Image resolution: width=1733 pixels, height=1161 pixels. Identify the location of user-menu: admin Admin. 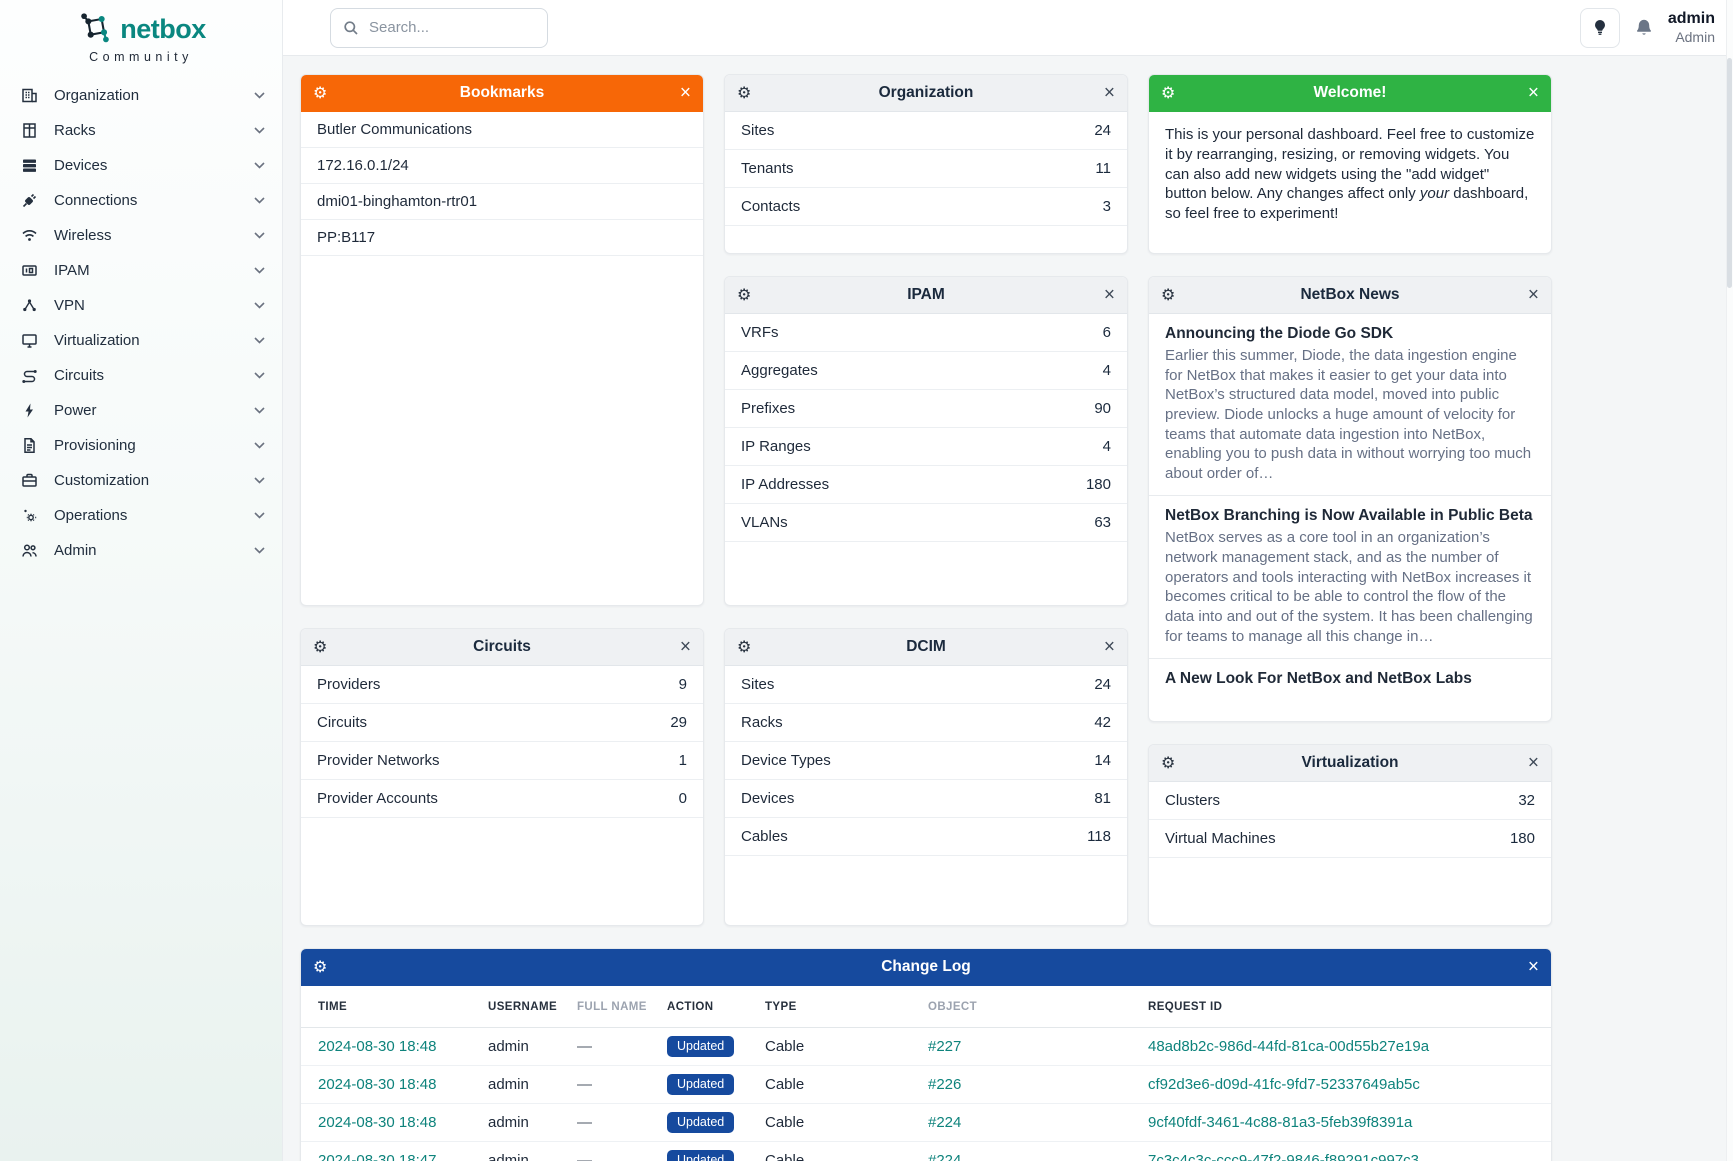
(1692, 27).